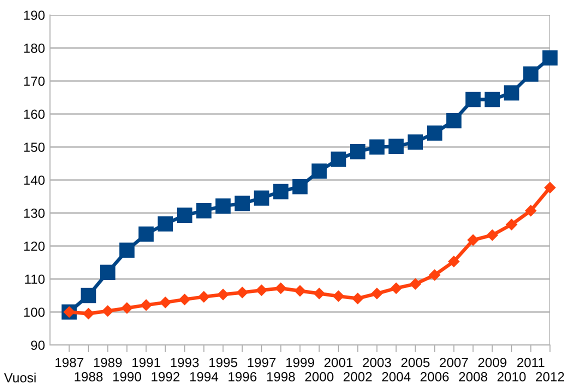  What do you see at coordinates (415, 363) in the screenshot?
I see `x-tick-label: 2005` at bounding box center [415, 363].